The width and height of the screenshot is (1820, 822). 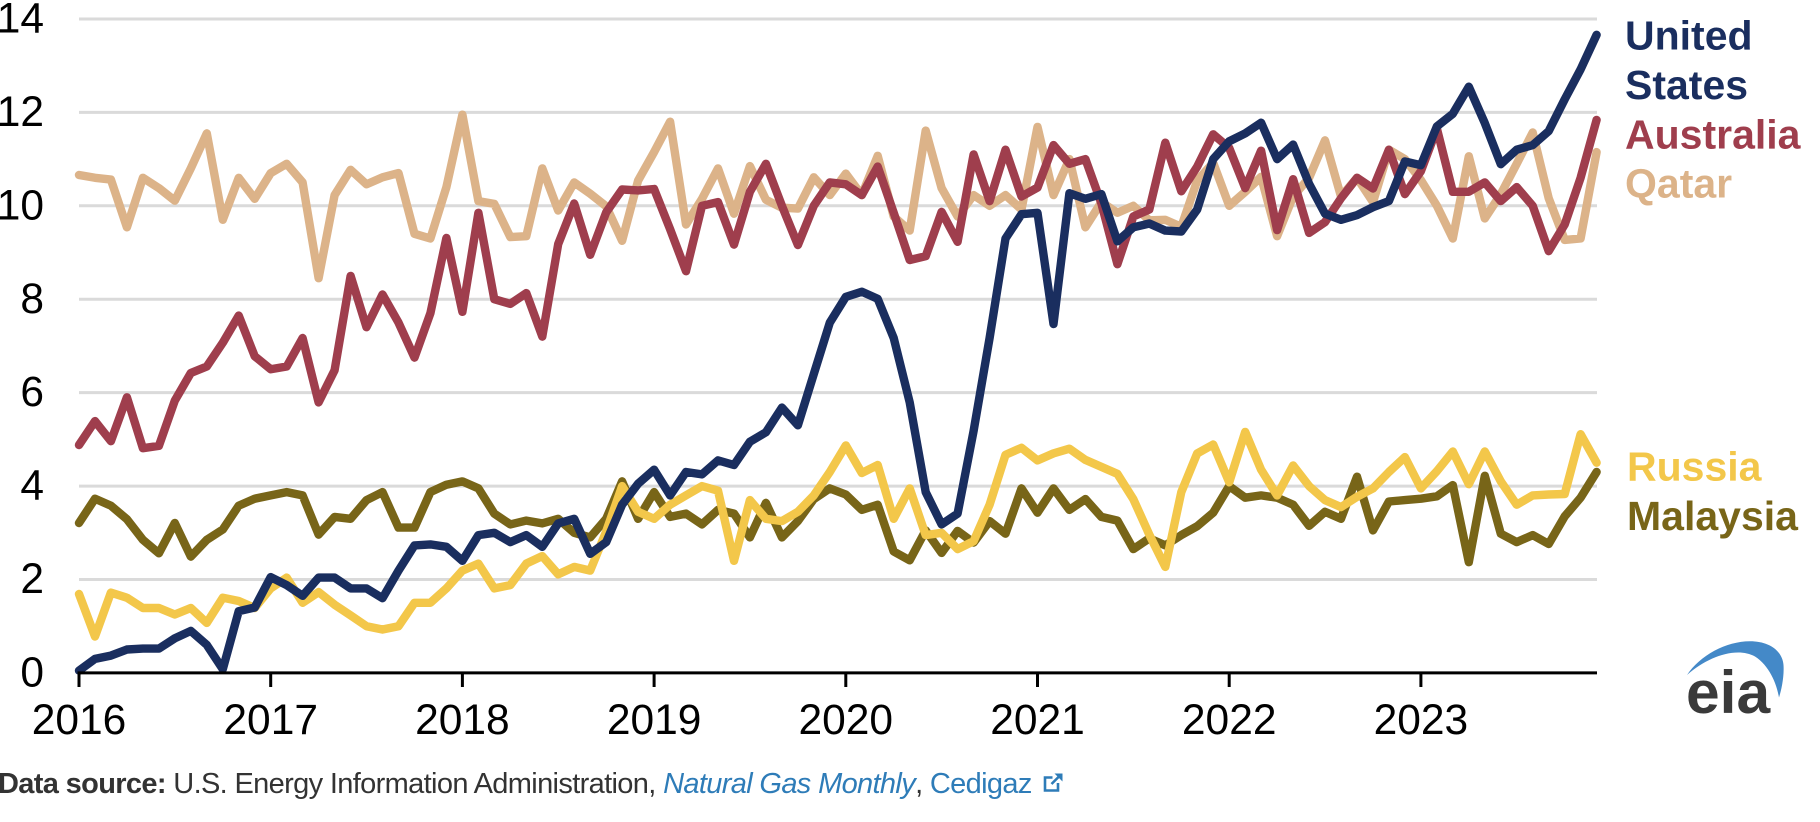 What do you see at coordinates (1421, 720) in the screenshot?
I see `svg-text: 2023` at bounding box center [1421, 720].